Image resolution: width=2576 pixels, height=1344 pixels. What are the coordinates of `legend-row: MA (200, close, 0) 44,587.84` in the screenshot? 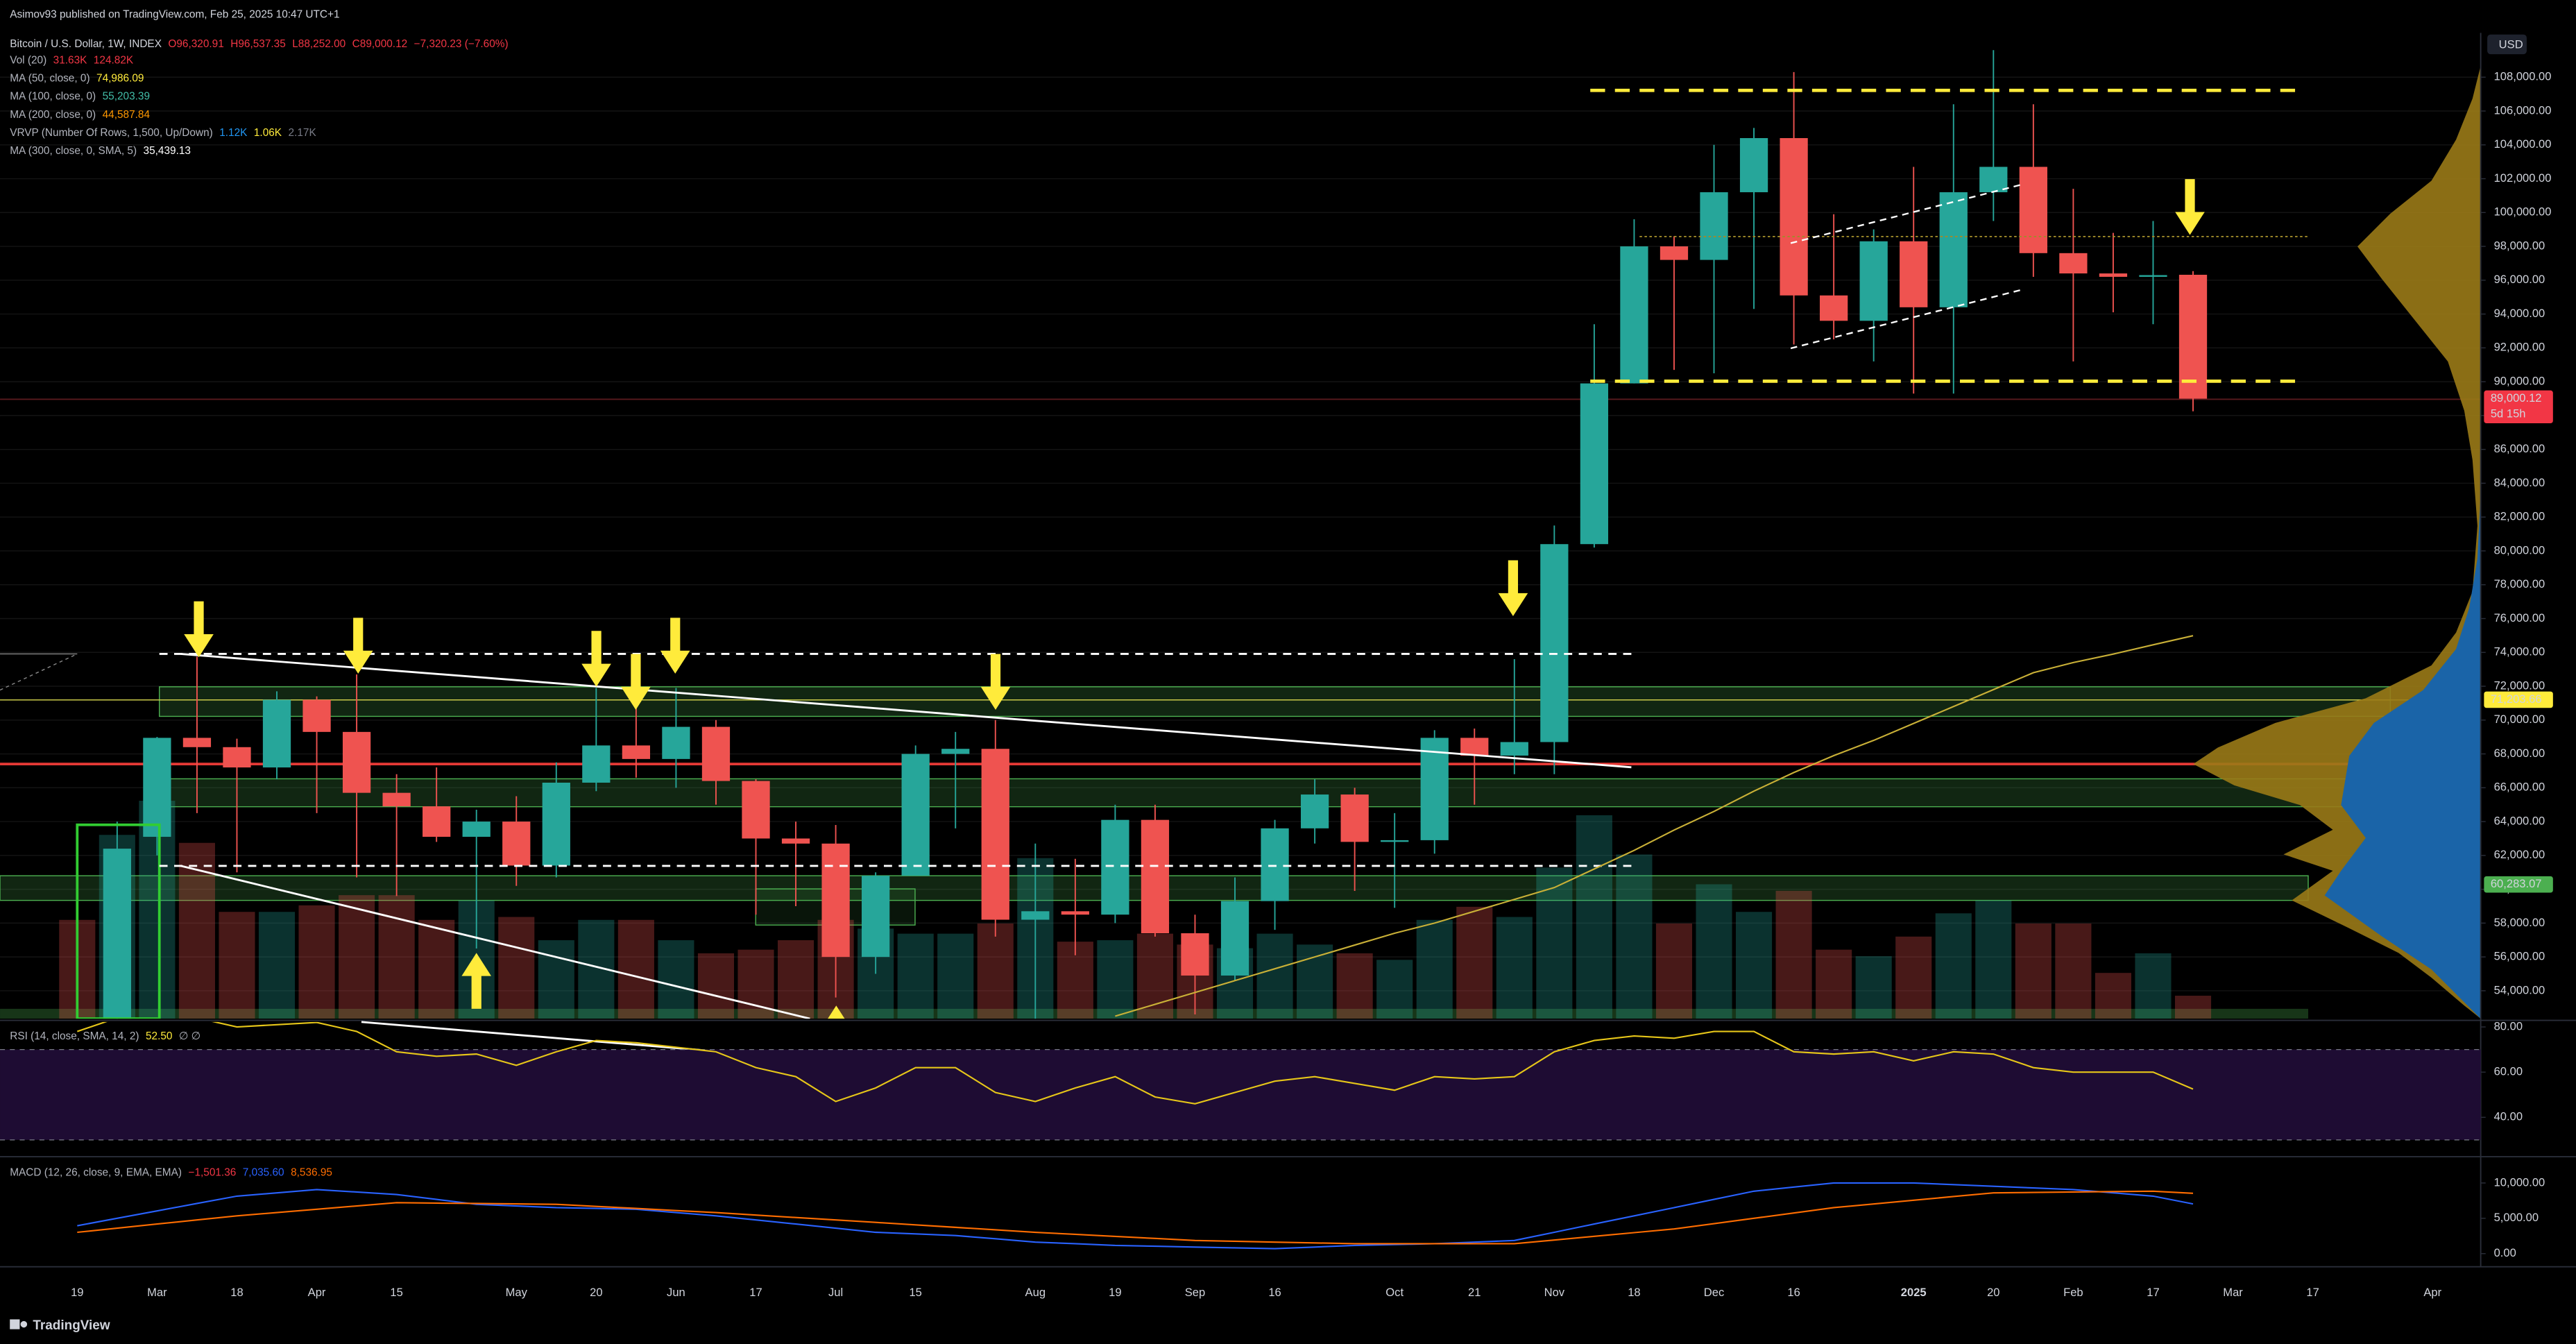 It's located at (80, 115).